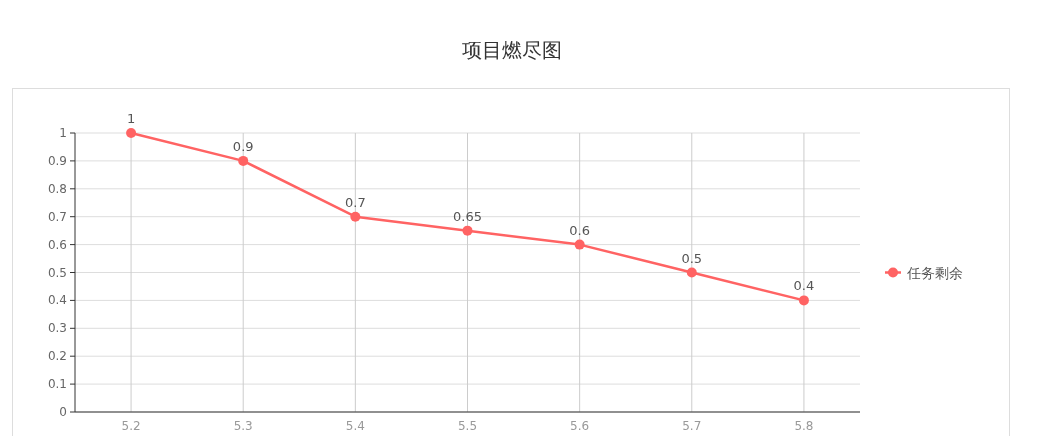 Image resolution: width=1039 pixels, height=436 pixels. What do you see at coordinates (934, 272) in the screenshot?
I see `legend-label: 任务剩余` at bounding box center [934, 272].